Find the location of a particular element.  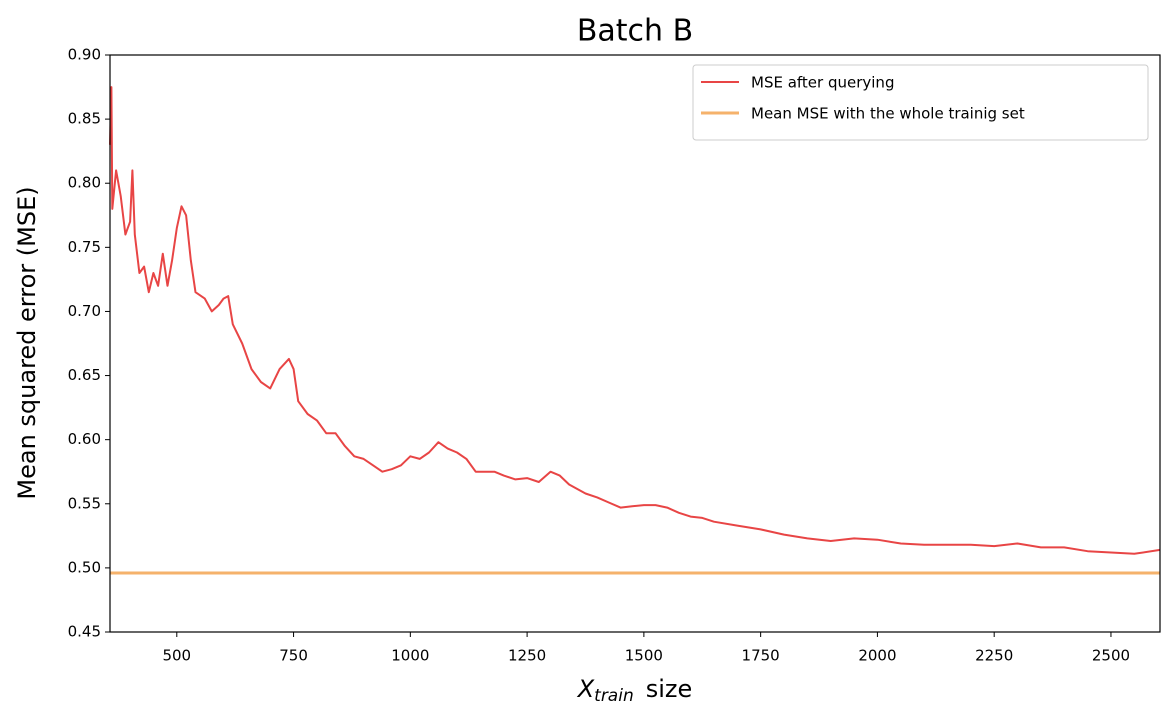

y-tick-label: 0.45 is located at coordinates (84, 632).